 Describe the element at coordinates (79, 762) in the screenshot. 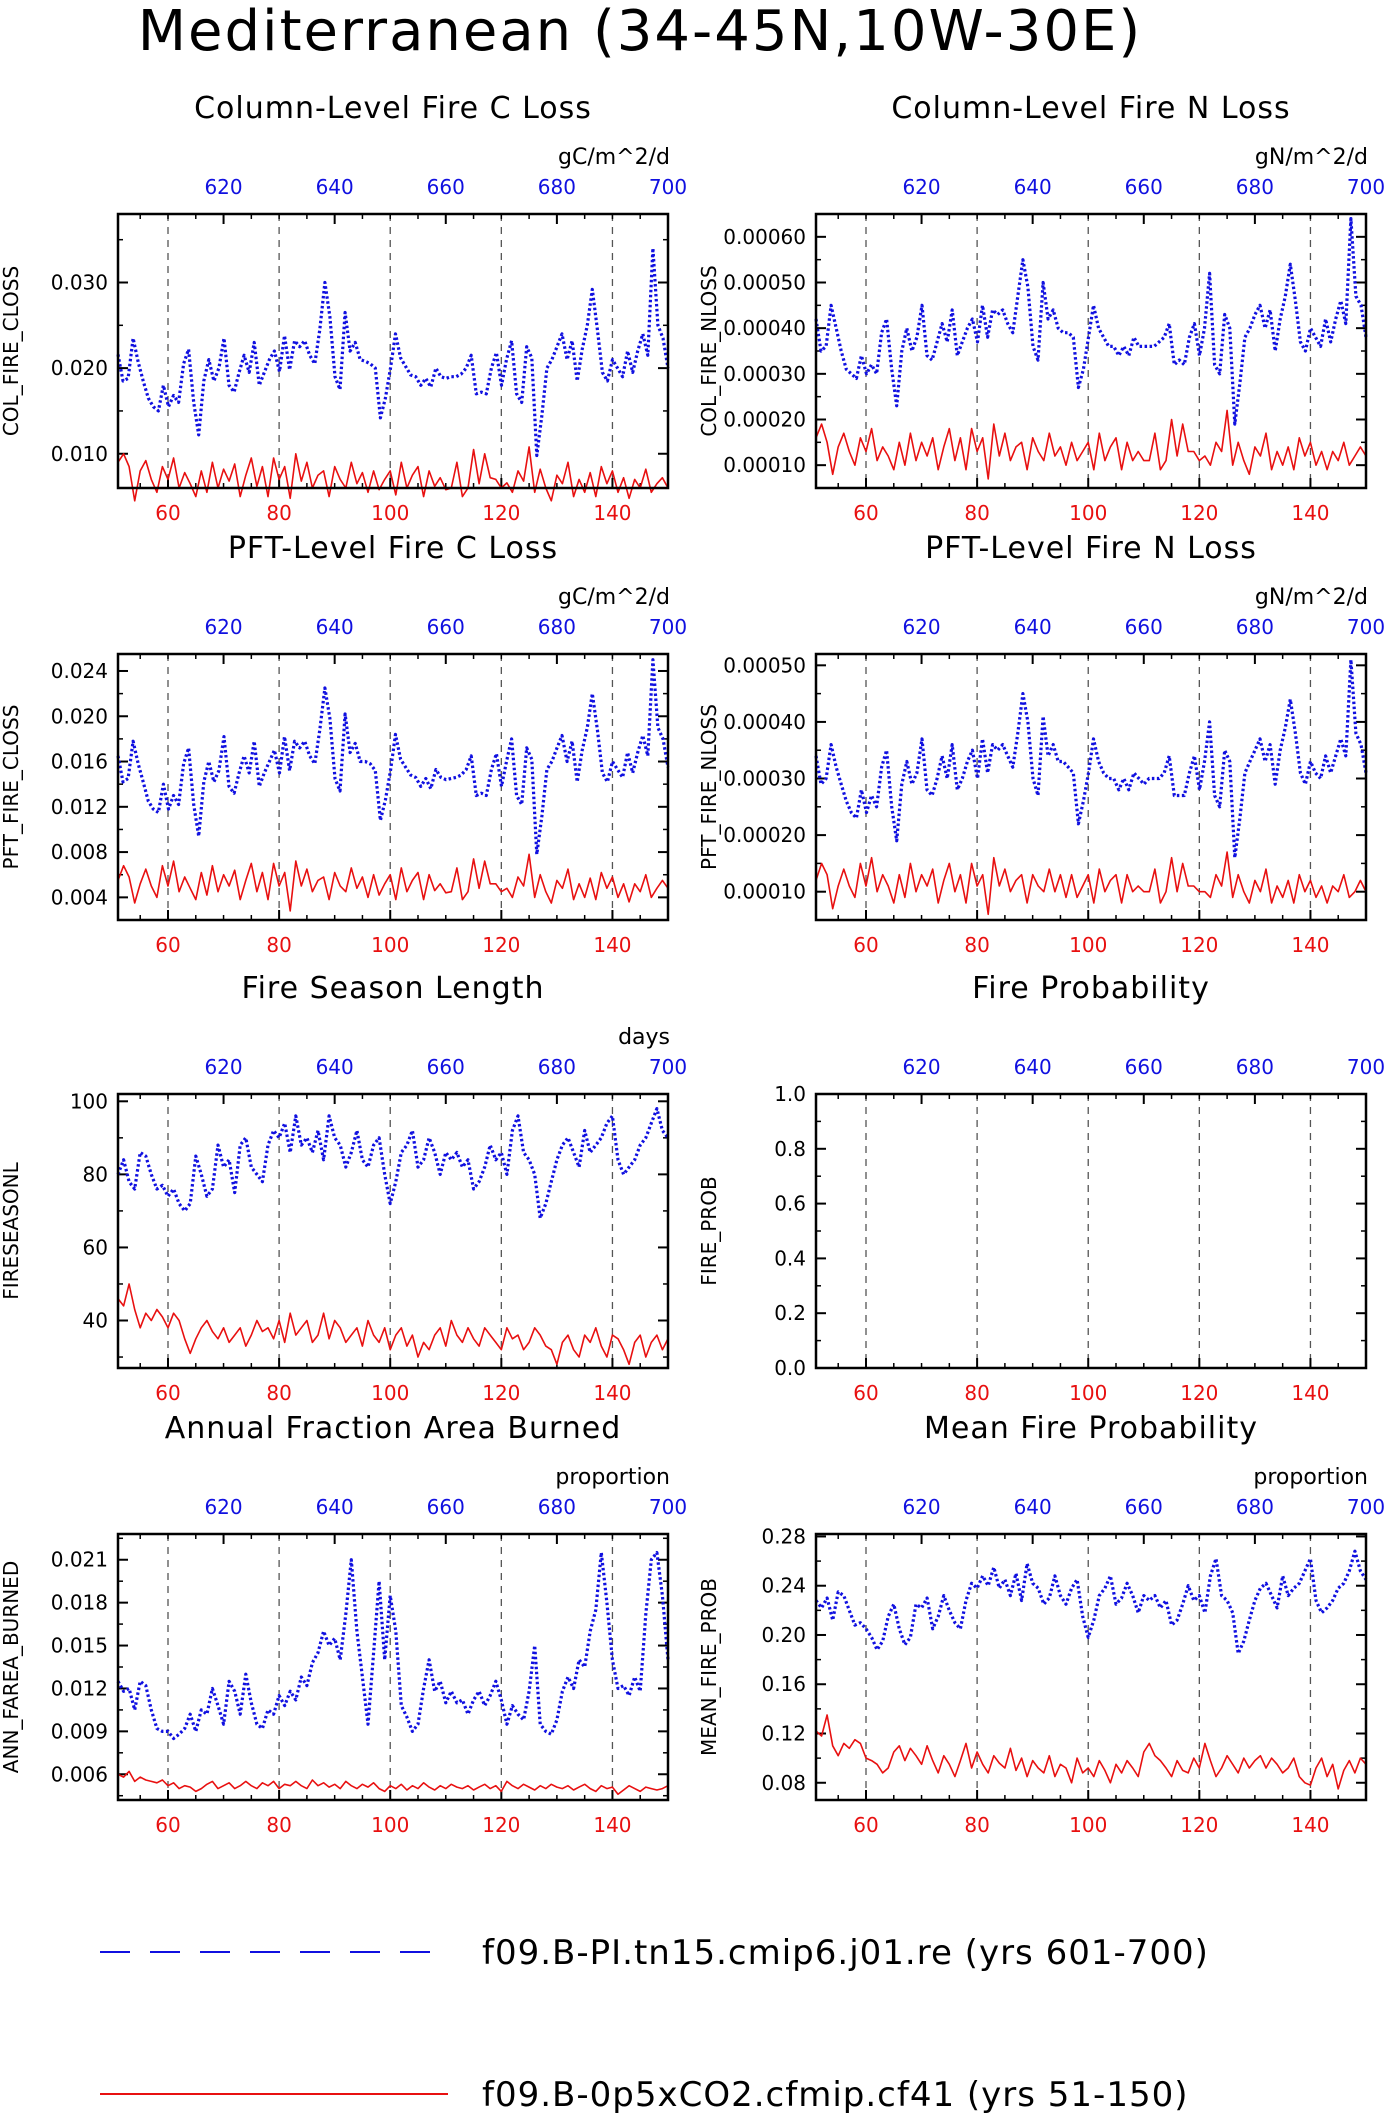

I see `y-tick-label: 0.016` at that location.